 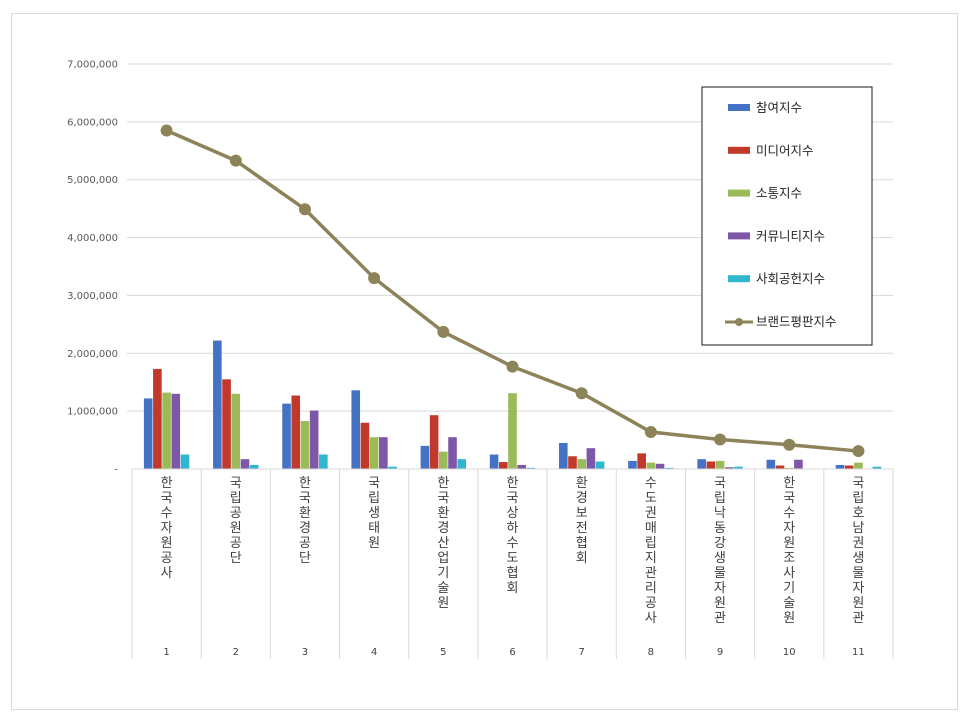 What do you see at coordinates (785, 150) in the screenshot?
I see `legend-label: 미디어지수` at bounding box center [785, 150].